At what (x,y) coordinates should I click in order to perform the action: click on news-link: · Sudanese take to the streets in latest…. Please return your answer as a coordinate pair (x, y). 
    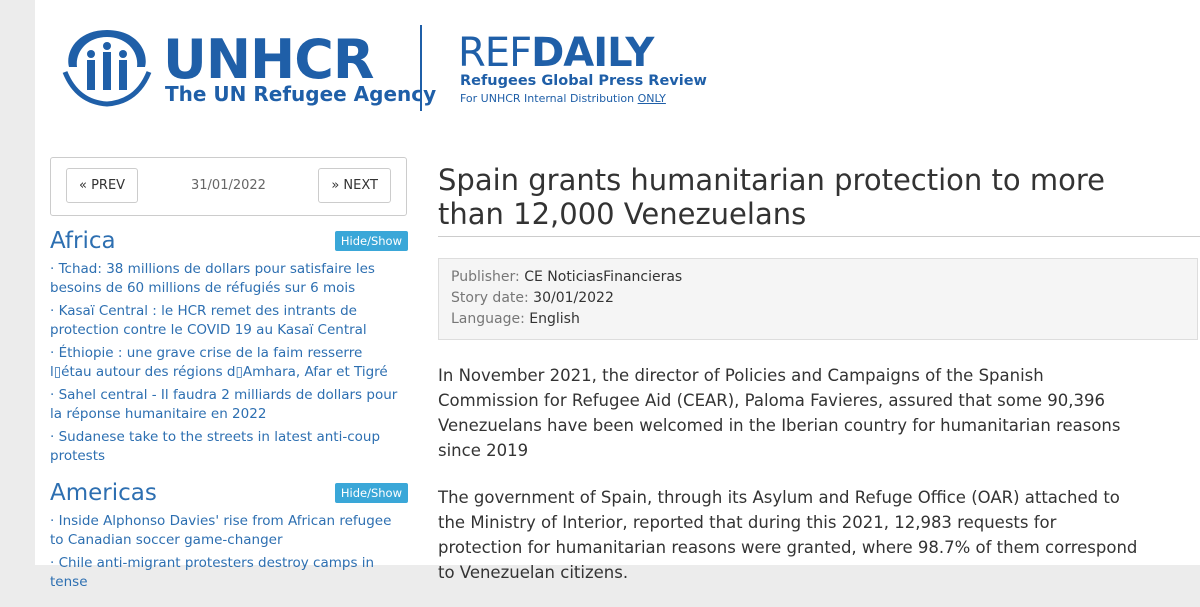
    Looking at the image, I should click on (215, 446).